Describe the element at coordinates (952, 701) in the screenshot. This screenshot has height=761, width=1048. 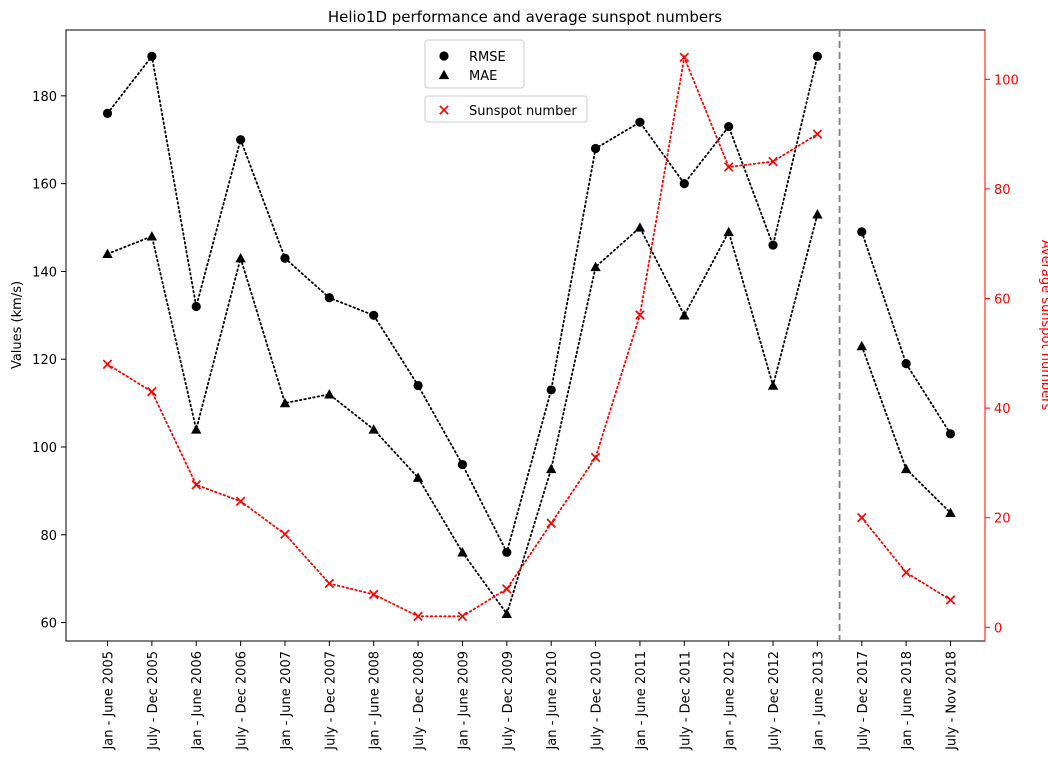
I see `x-tick-label: July - Nov 2018` at that location.